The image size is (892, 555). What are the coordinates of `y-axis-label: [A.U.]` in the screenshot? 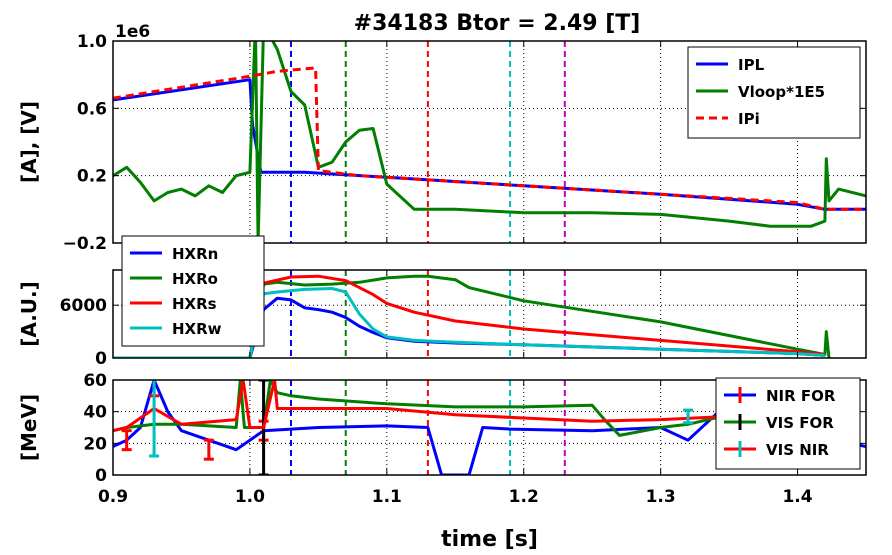 It's located at (29, 314).